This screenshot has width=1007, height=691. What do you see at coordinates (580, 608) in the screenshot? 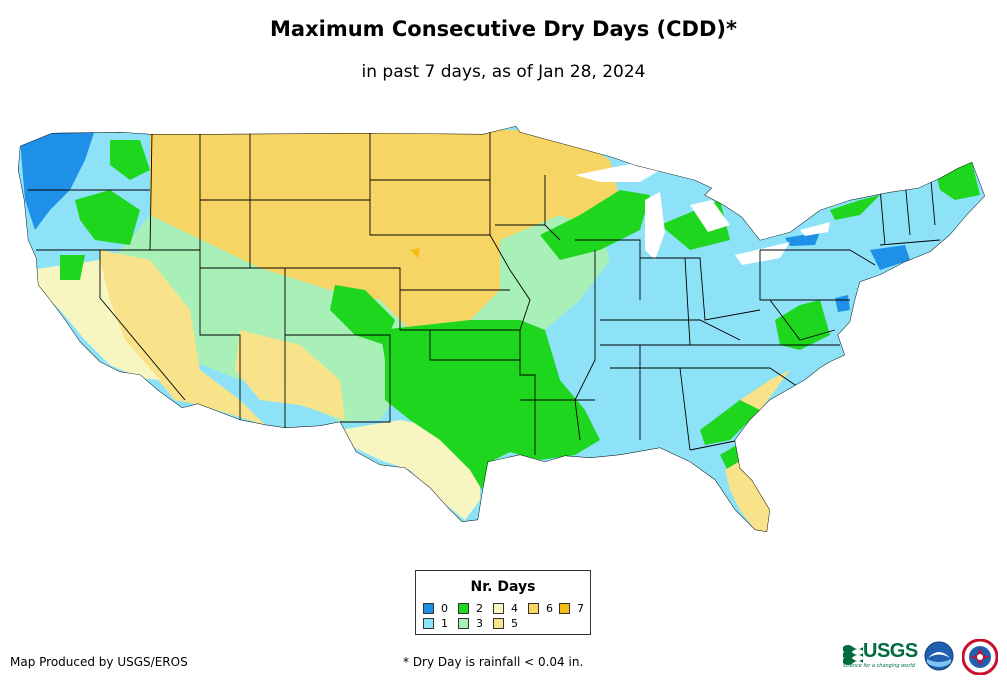
I see `legend-label-7: 7` at bounding box center [580, 608].